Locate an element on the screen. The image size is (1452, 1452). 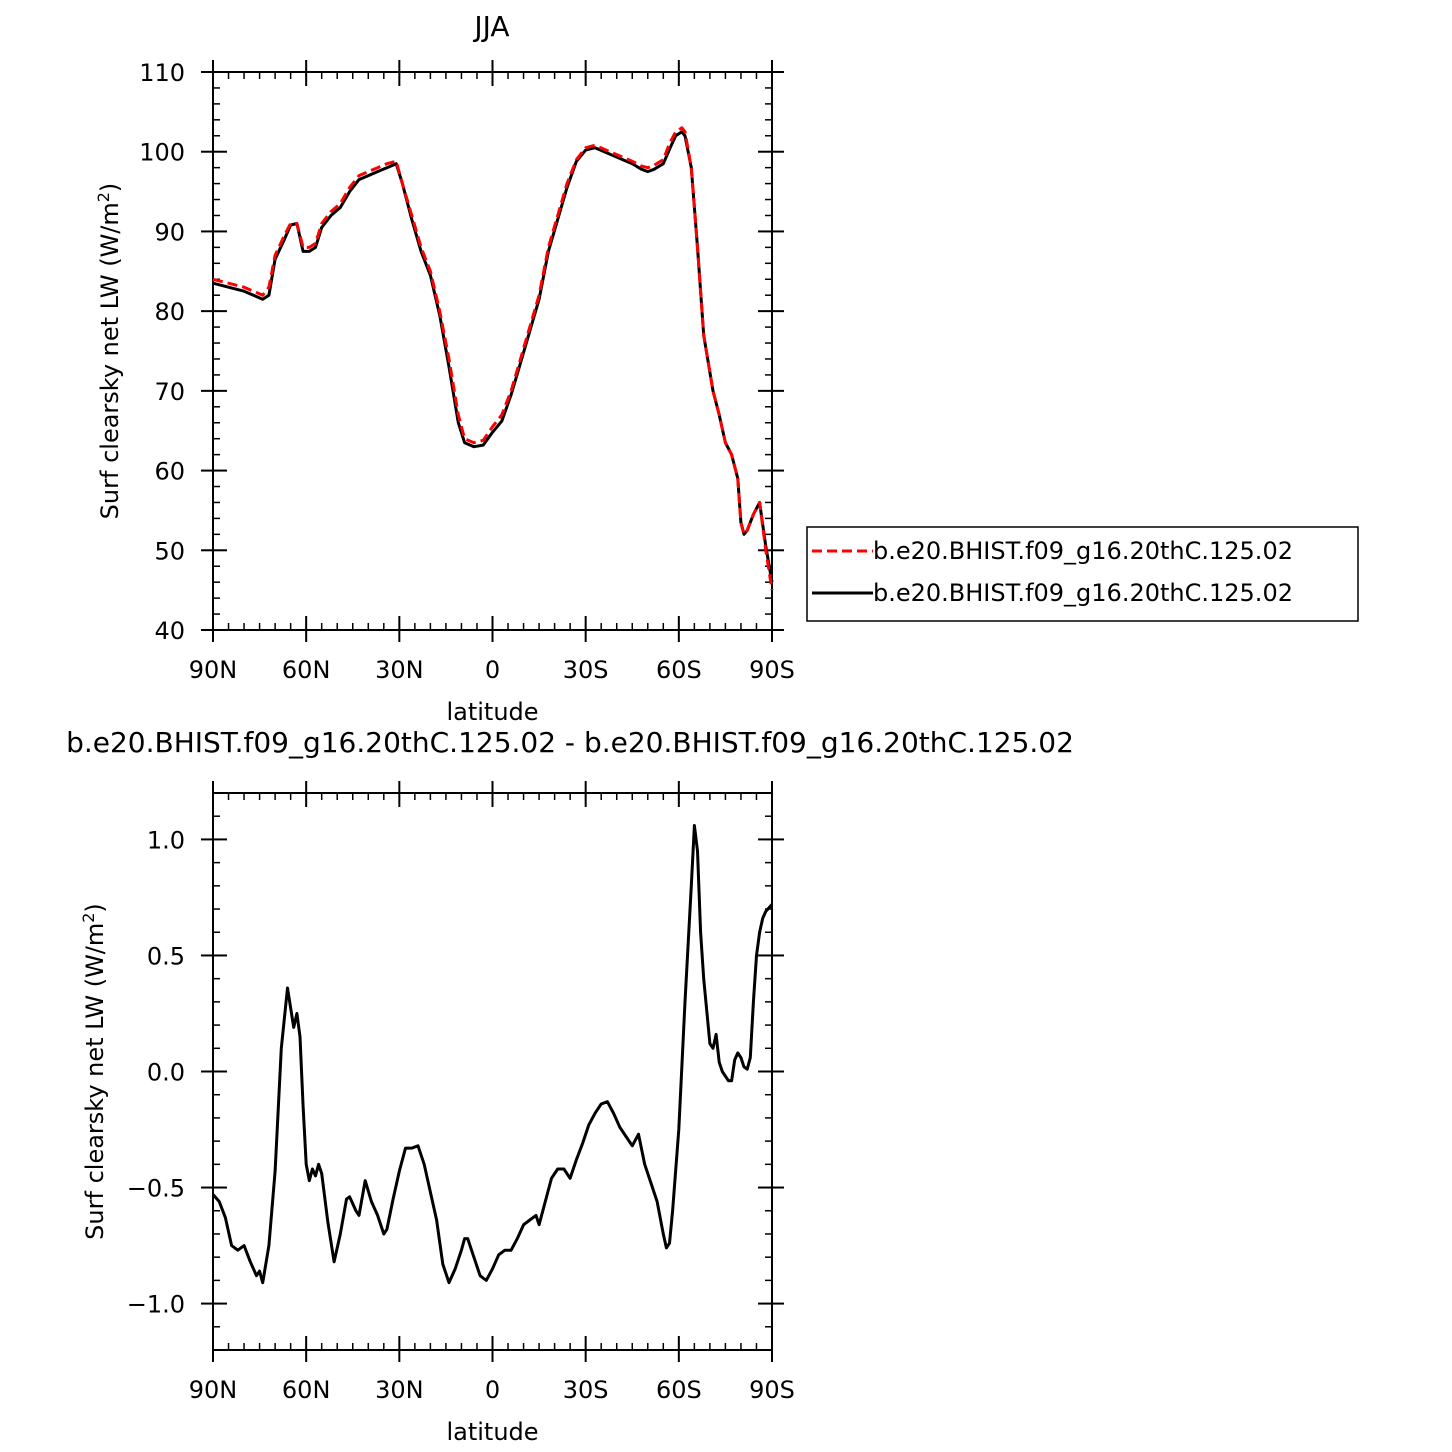
top-y-axis-title: Surf clearsky net LW (W/m2) is located at coordinates (109, 351).